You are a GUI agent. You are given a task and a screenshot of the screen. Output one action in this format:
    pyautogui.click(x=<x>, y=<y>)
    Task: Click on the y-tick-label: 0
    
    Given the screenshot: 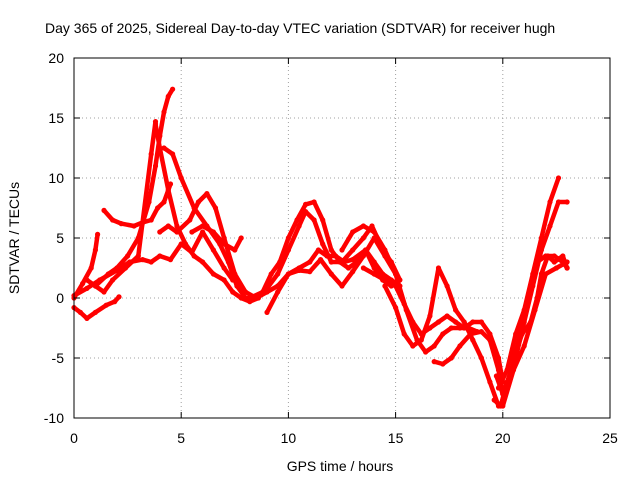 What is the action you would take?
    pyautogui.click(x=60, y=298)
    